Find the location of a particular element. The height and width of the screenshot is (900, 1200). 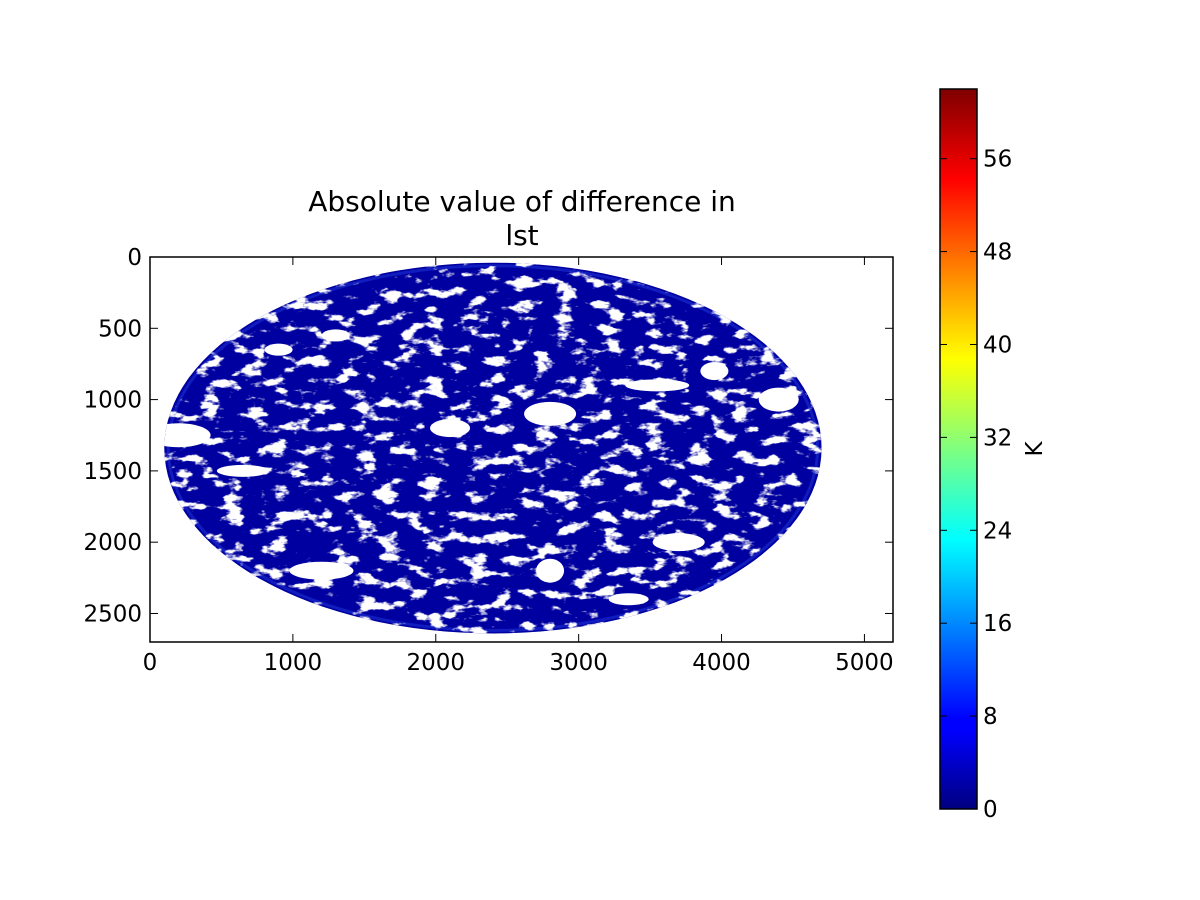

colorbar-tick-label: 40 is located at coordinates (997, 345).